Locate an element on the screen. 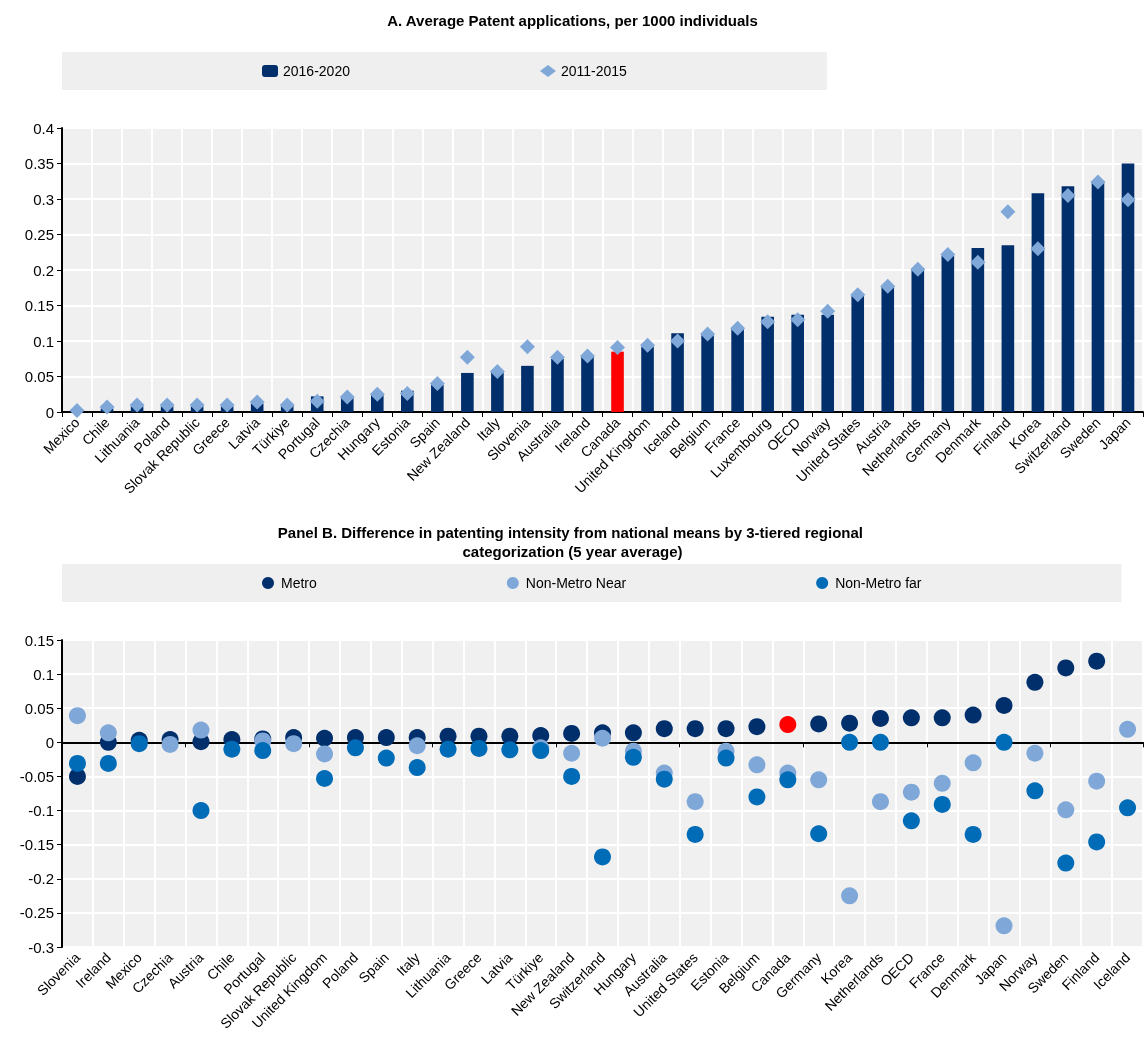  legend-label: 2011-2015 is located at coordinates (594, 71).